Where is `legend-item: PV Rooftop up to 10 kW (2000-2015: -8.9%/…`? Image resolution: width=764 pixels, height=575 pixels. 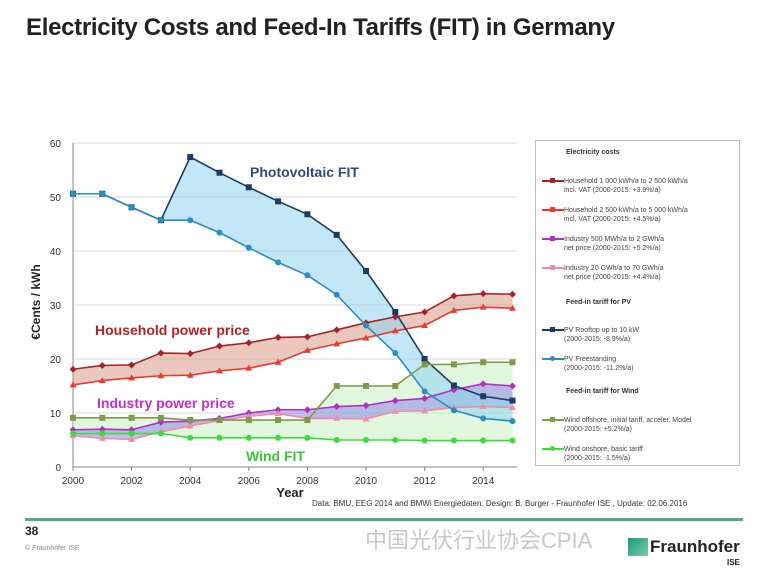
legend-item: PV Rooftop up to 10 kW (2000-2015: -8.9%/… is located at coordinates (639, 335).